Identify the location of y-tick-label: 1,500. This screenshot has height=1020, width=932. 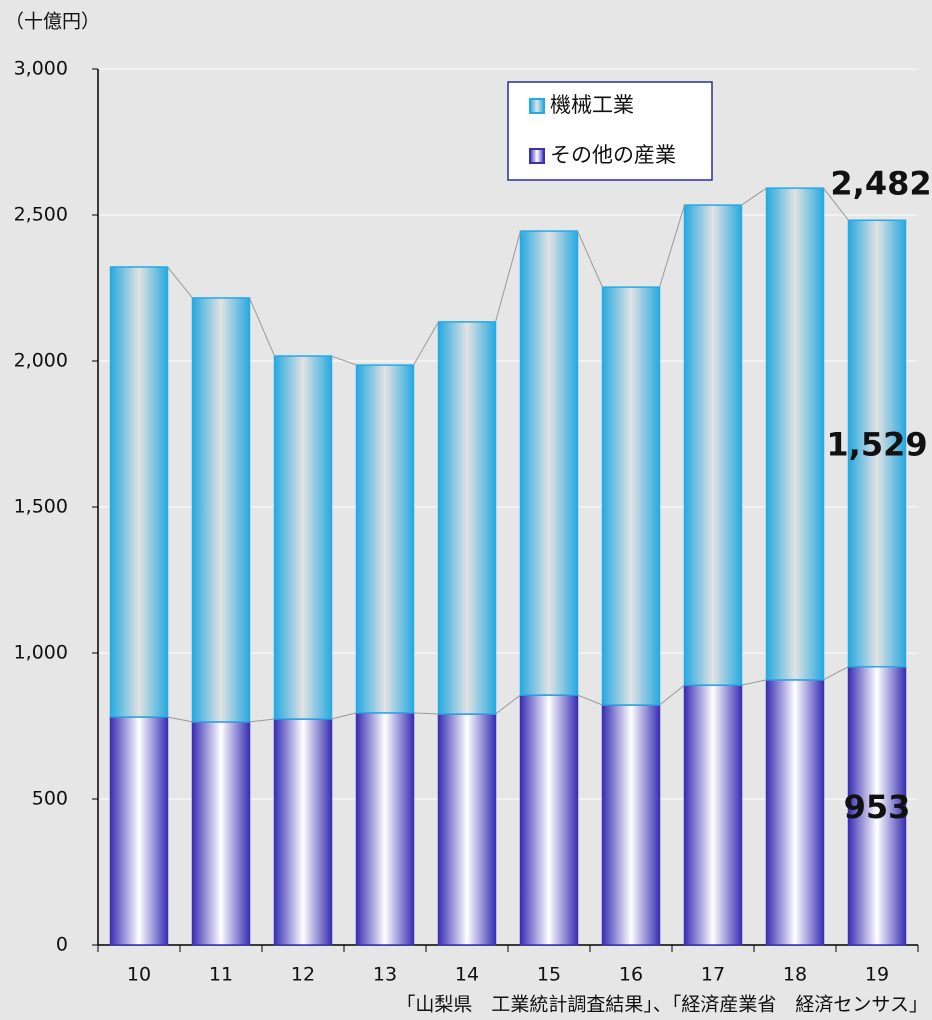
(41, 507).